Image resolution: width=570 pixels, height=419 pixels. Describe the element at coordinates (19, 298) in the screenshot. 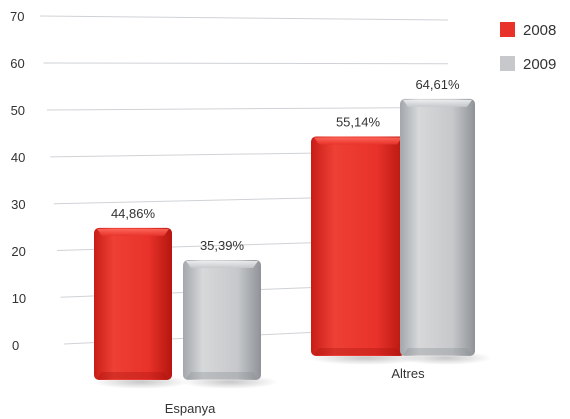

I see `y-tick-label: 10` at that location.